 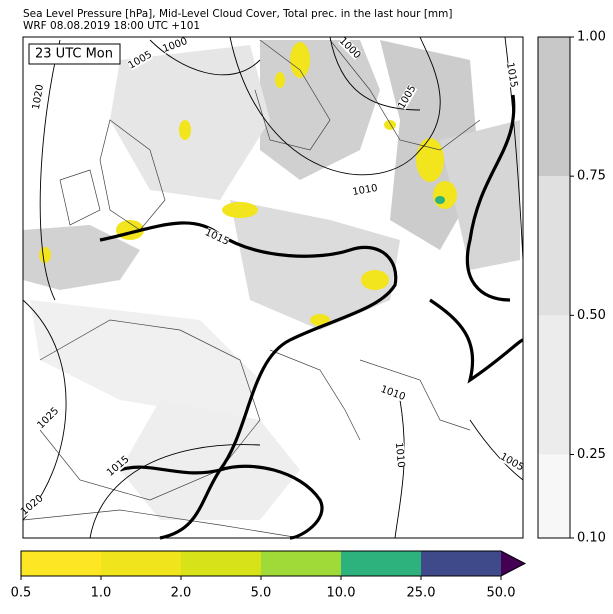 I want to click on precip-colorbar-tick-label: 5.0, so click(x=261, y=593).